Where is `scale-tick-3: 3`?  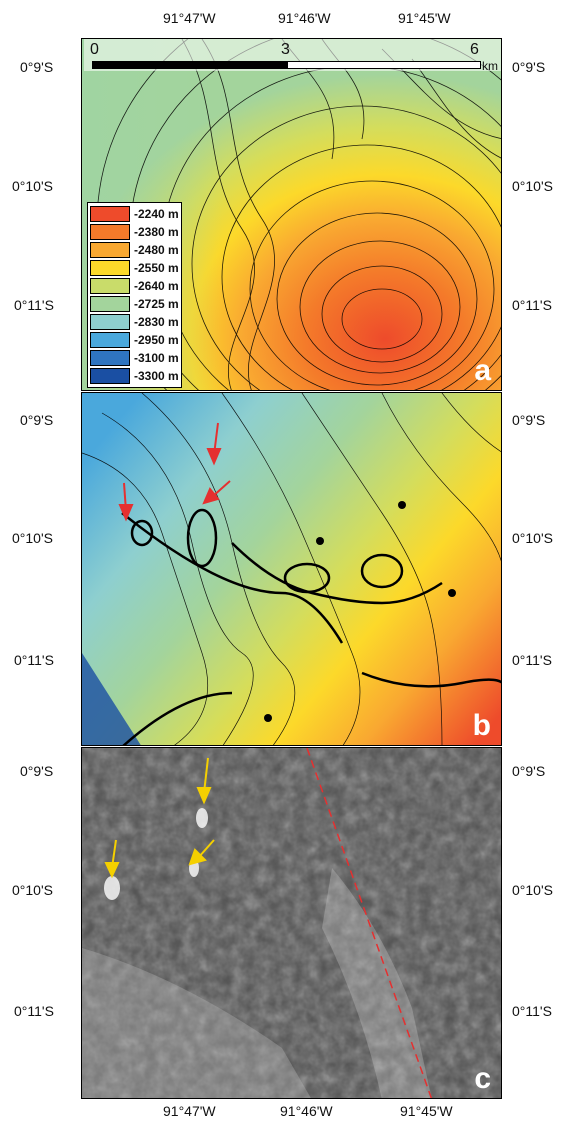 scale-tick-3: 3 is located at coordinates (285, 49).